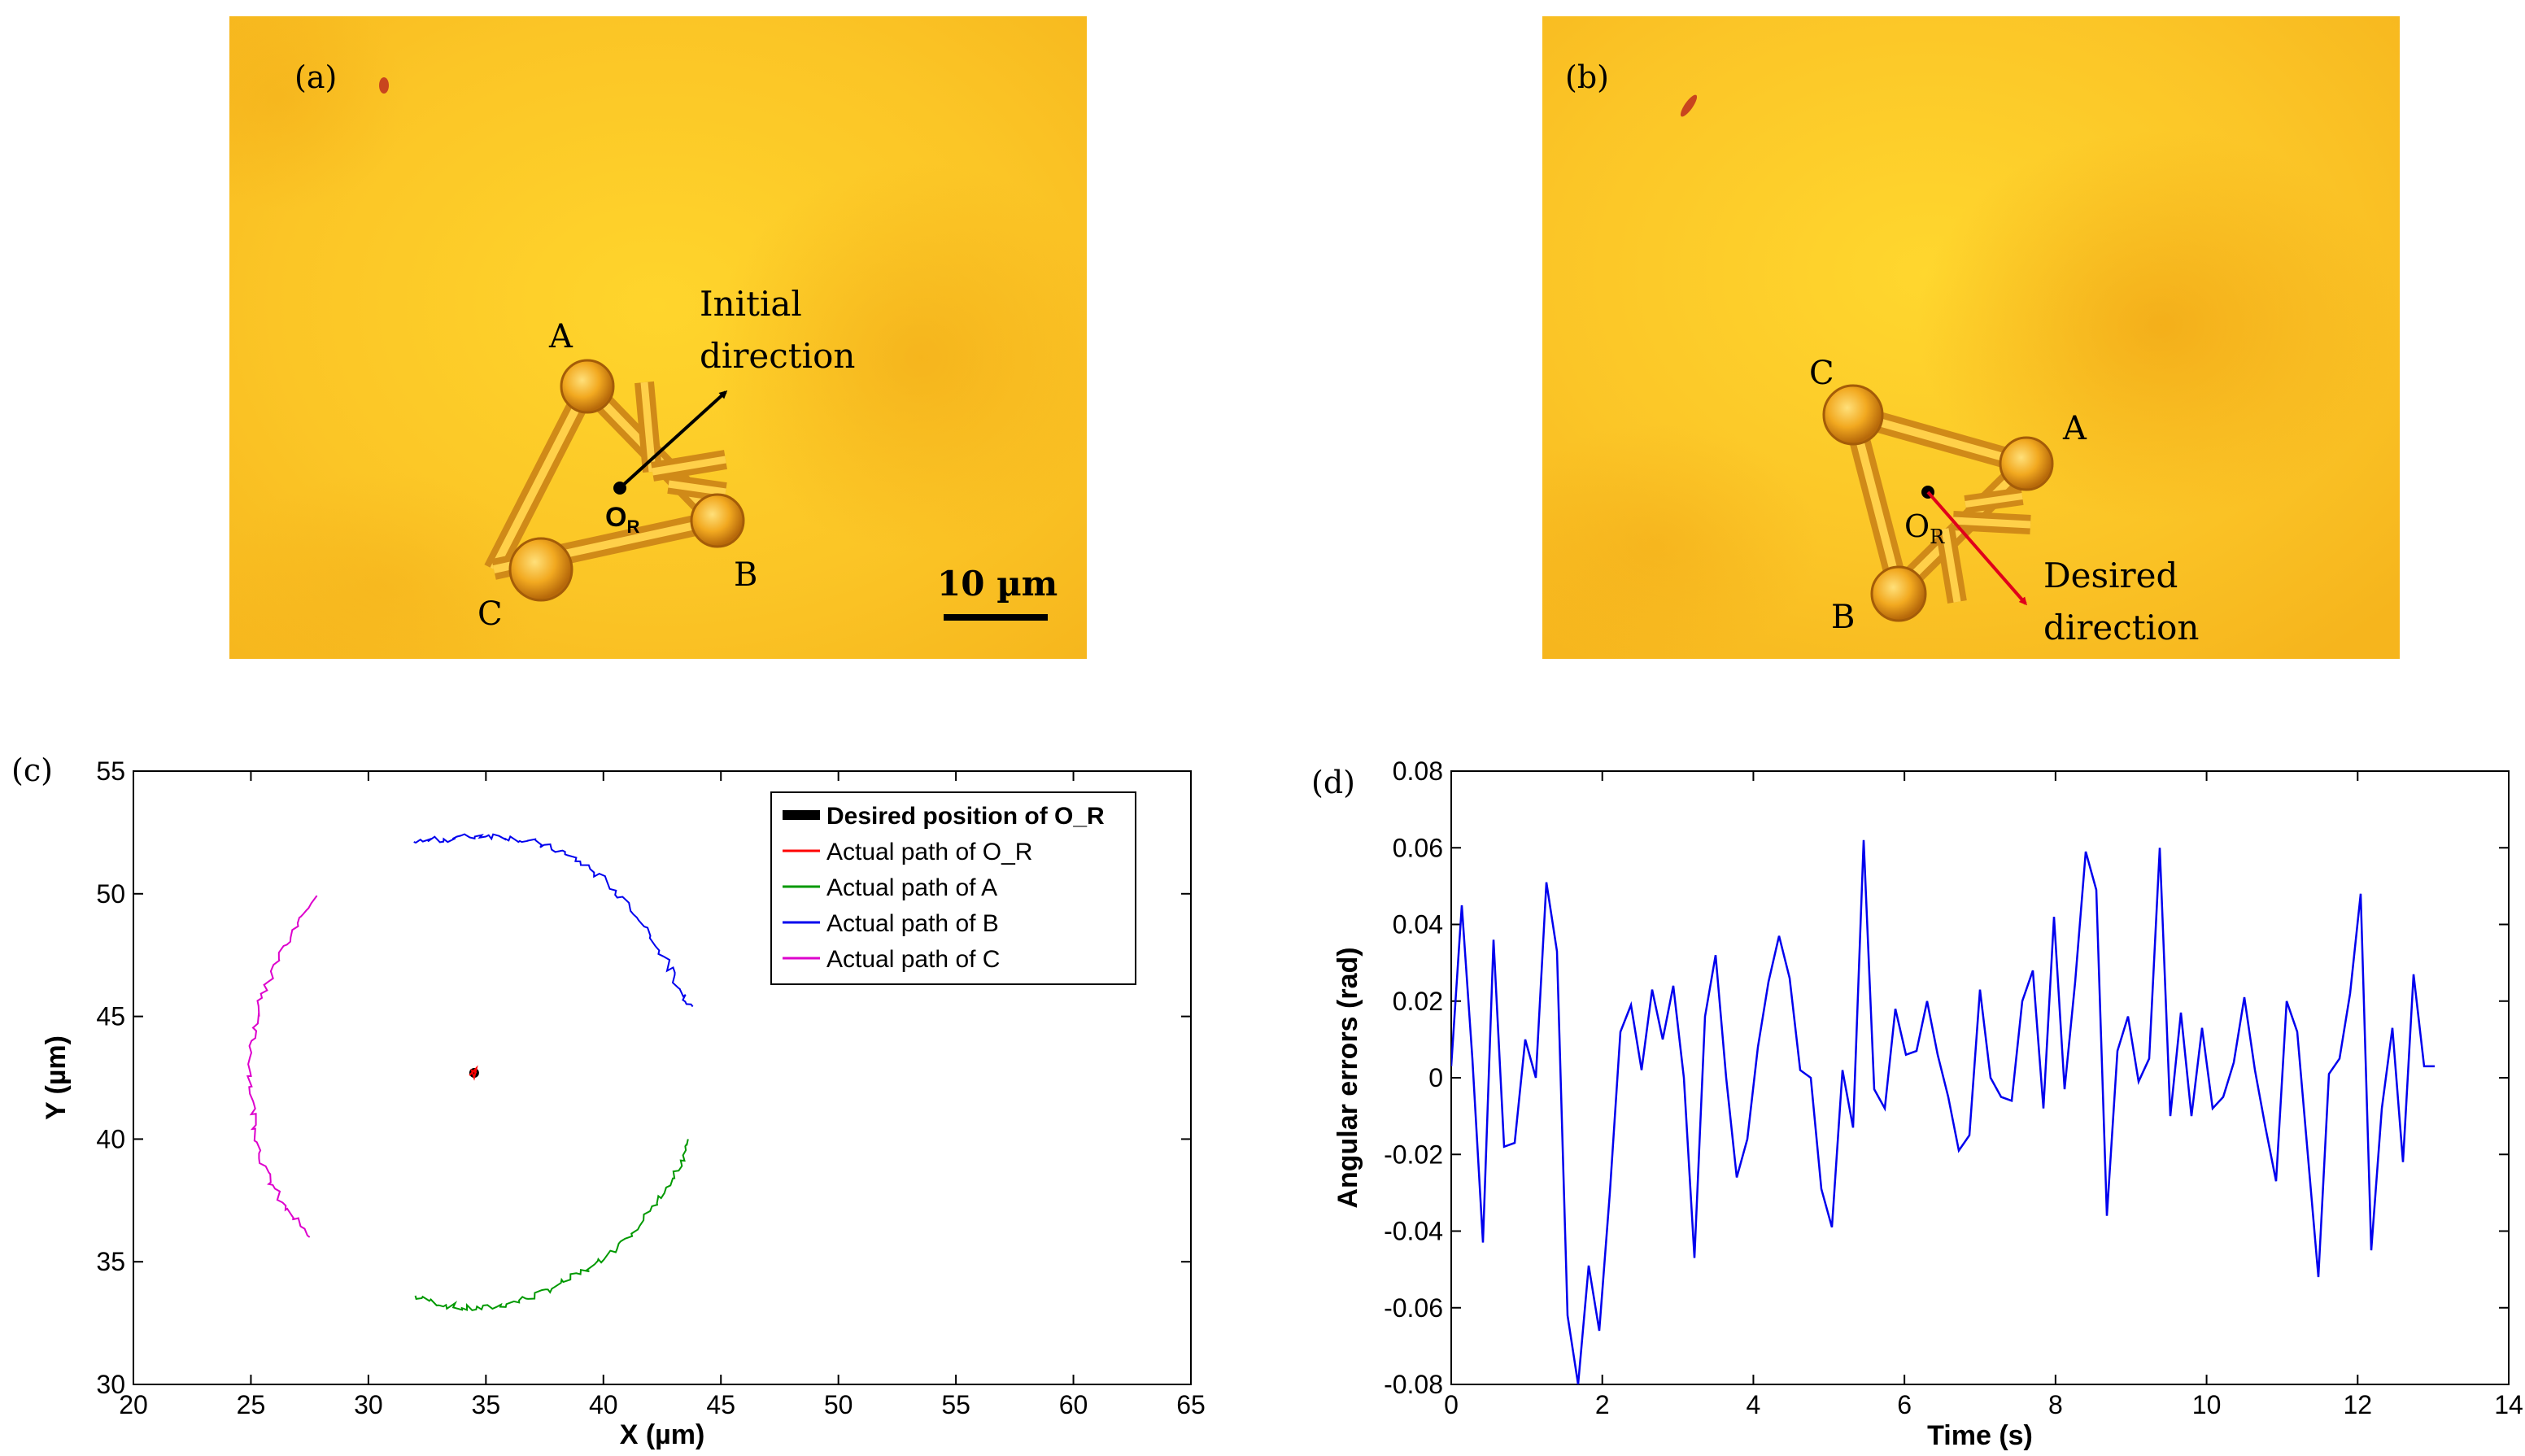 This screenshot has width=2525, height=1456. What do you see at coordinates (1602, 1404) in the screenshot?
I see `x-tick-label: 2` at bounding box center [1602, 1404].